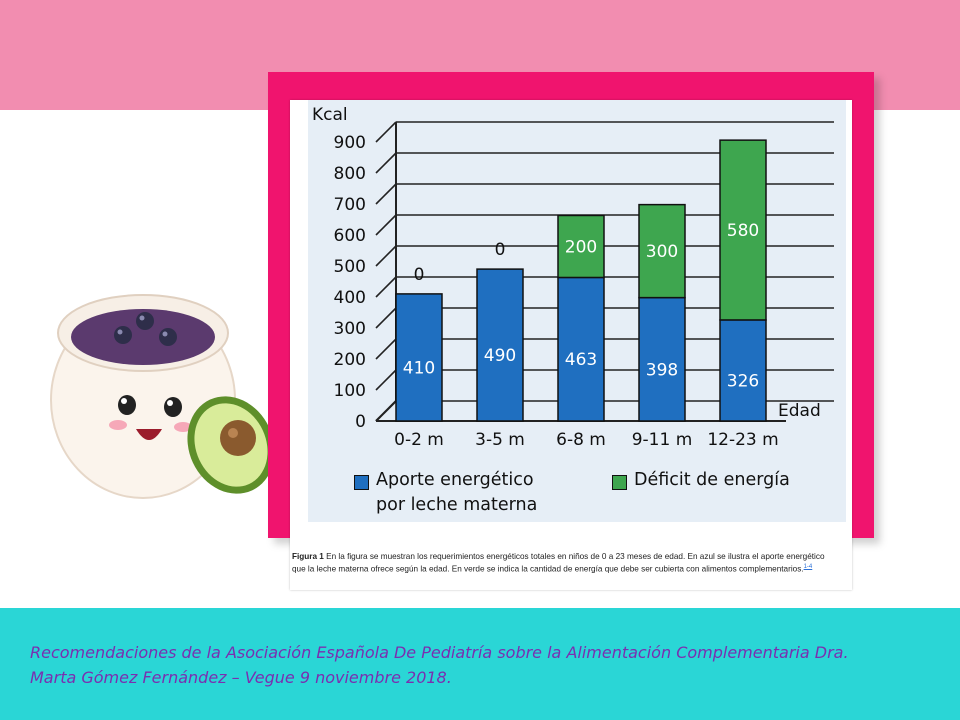  I want to click on data-label: 300, so click(662, 252).